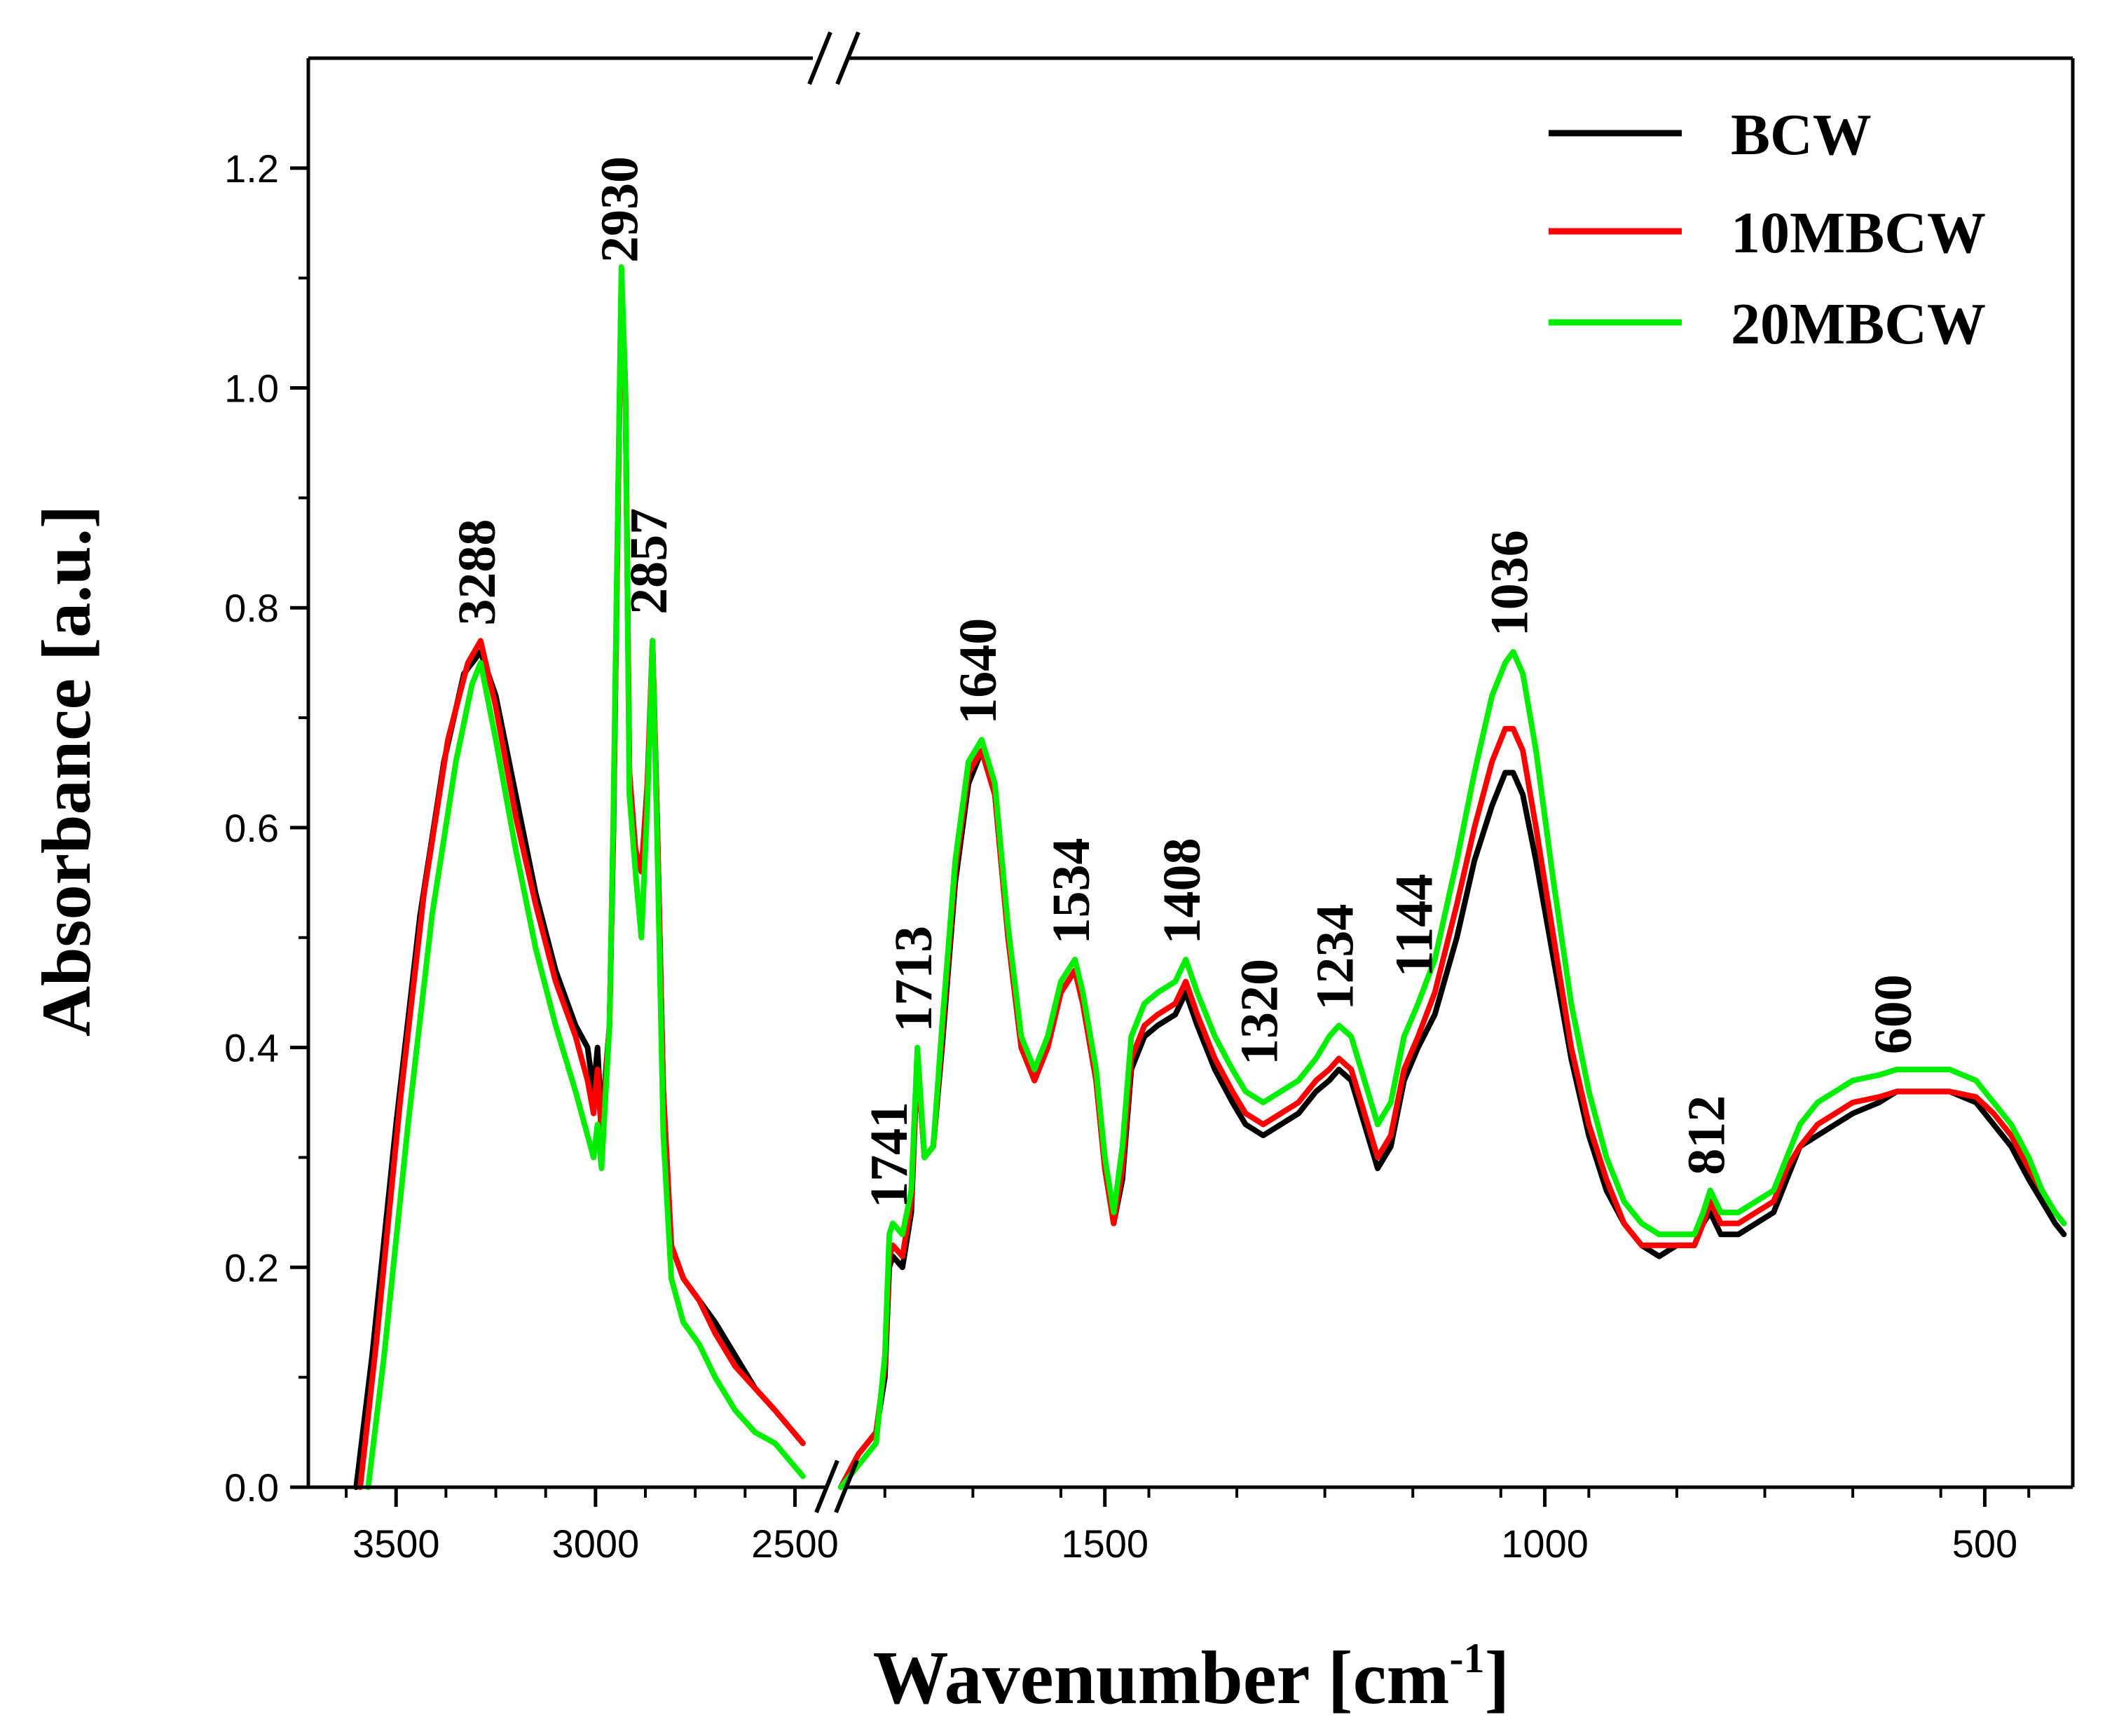 Image resolution: width=2105 pixels, height=1736 pixels. What do you see at coordinates (251, 828) in the screenshot?
I see `y-tick-label: 0.6` at bounding box center [251, 828].